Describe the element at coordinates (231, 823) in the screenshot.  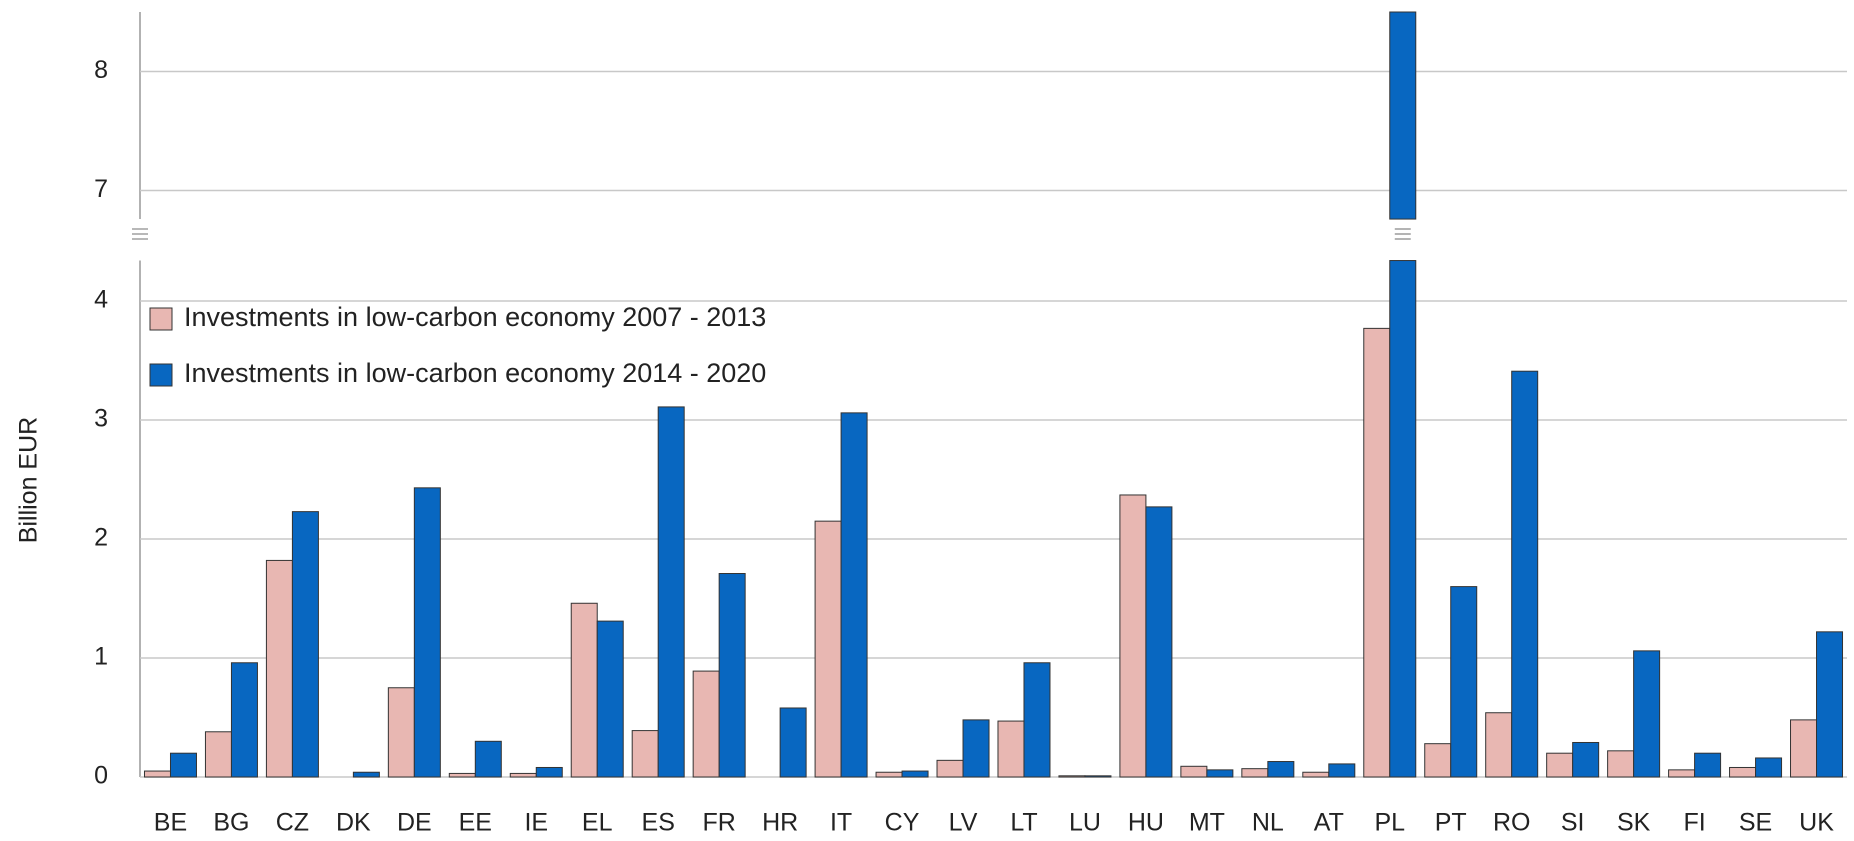
I see `x-tick-label: BG` at that location.